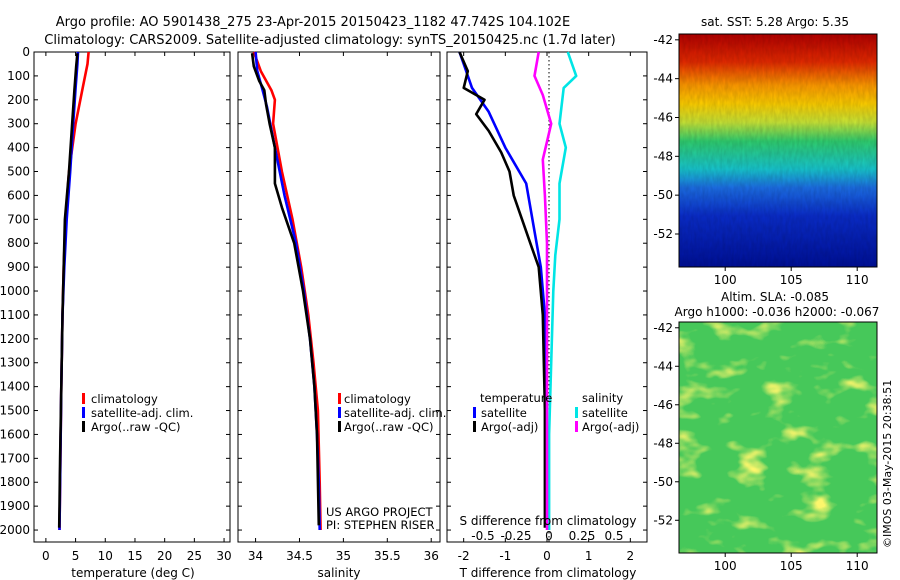  I want to click on y-tick-label: 1800, so click(15, 482).